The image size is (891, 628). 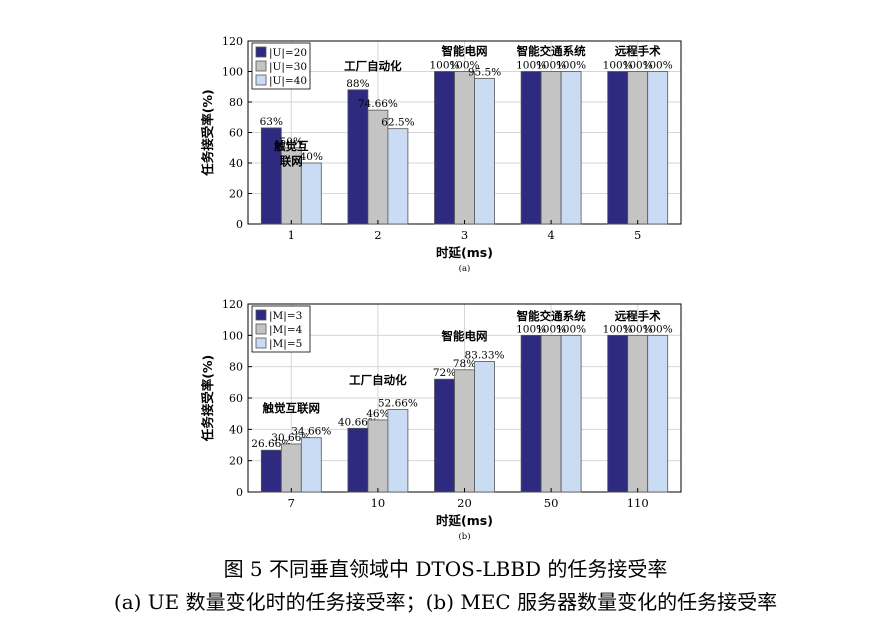 What do you see at coordinates (551, 503) in the screenshot?
I see `x-tick-label: 50` at bounding box center [551, 503].